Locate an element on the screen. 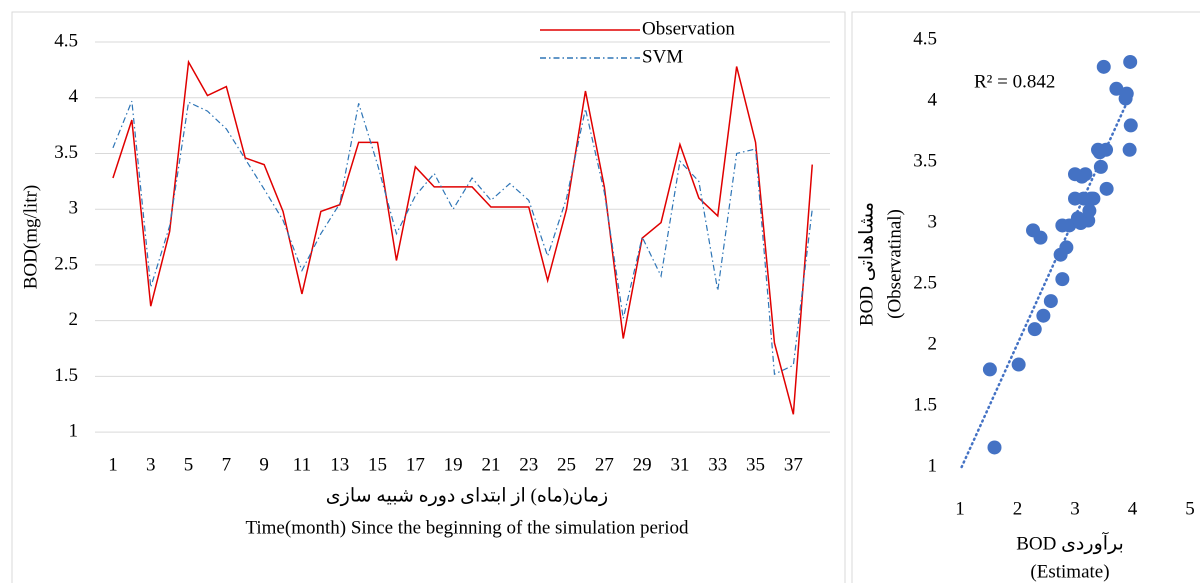 This screenshot has height=583, width=1200. x-tick-label: 21 is located at coordinates (490, 464).